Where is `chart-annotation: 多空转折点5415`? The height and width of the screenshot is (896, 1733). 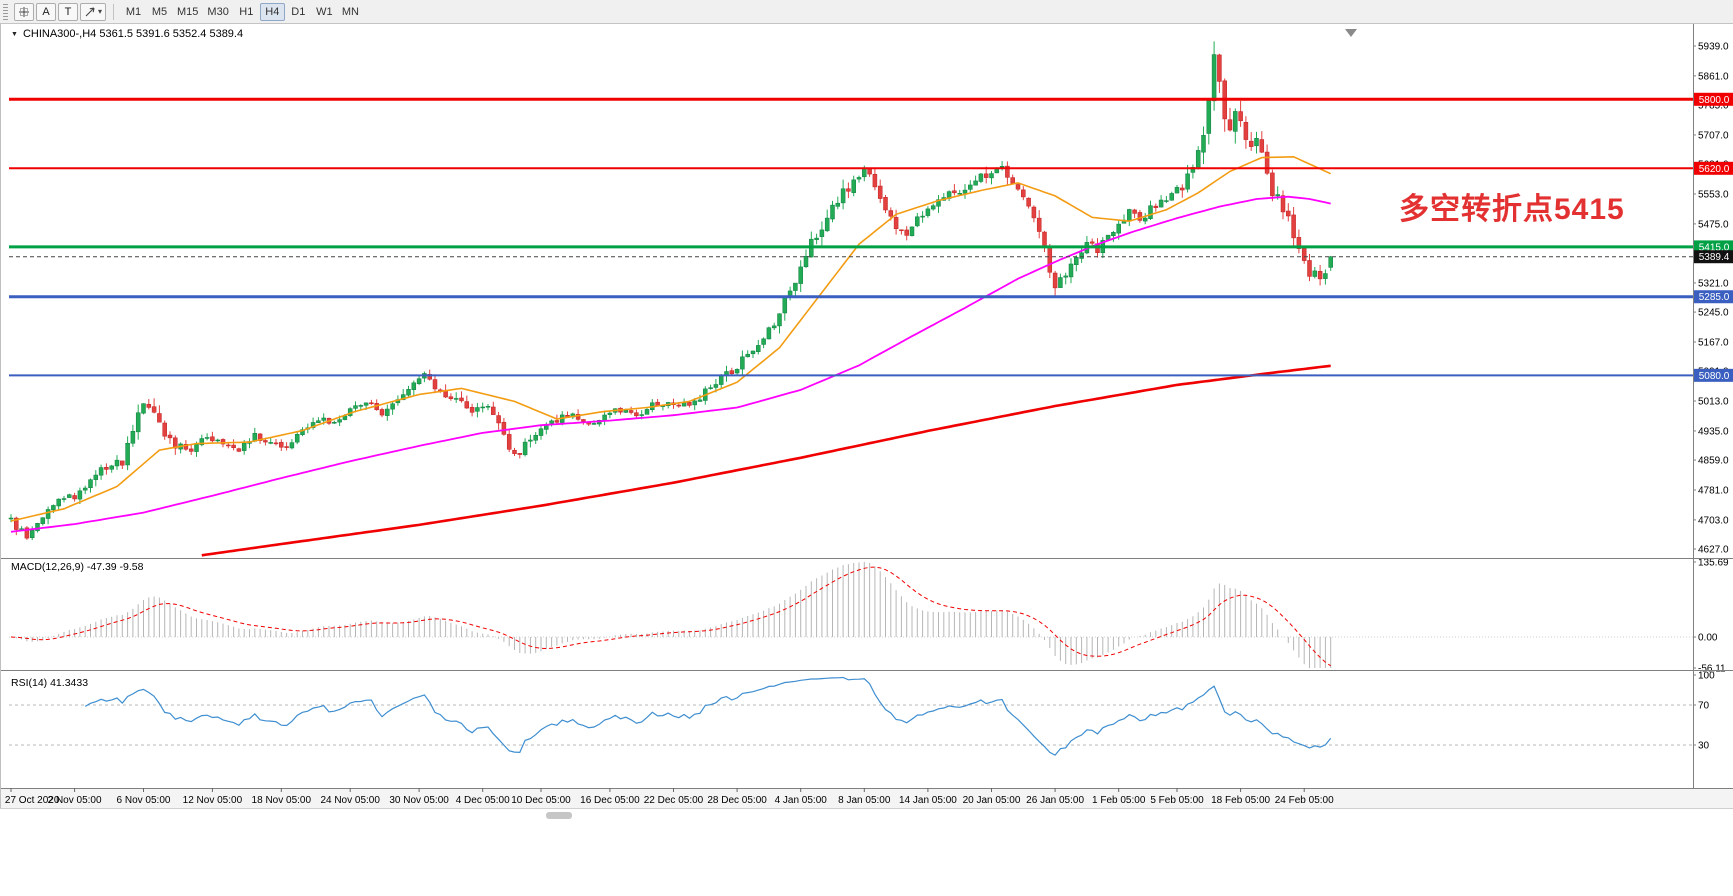 chart-annotation: 多空转折点5415 is located at coordinates (1512, 209).